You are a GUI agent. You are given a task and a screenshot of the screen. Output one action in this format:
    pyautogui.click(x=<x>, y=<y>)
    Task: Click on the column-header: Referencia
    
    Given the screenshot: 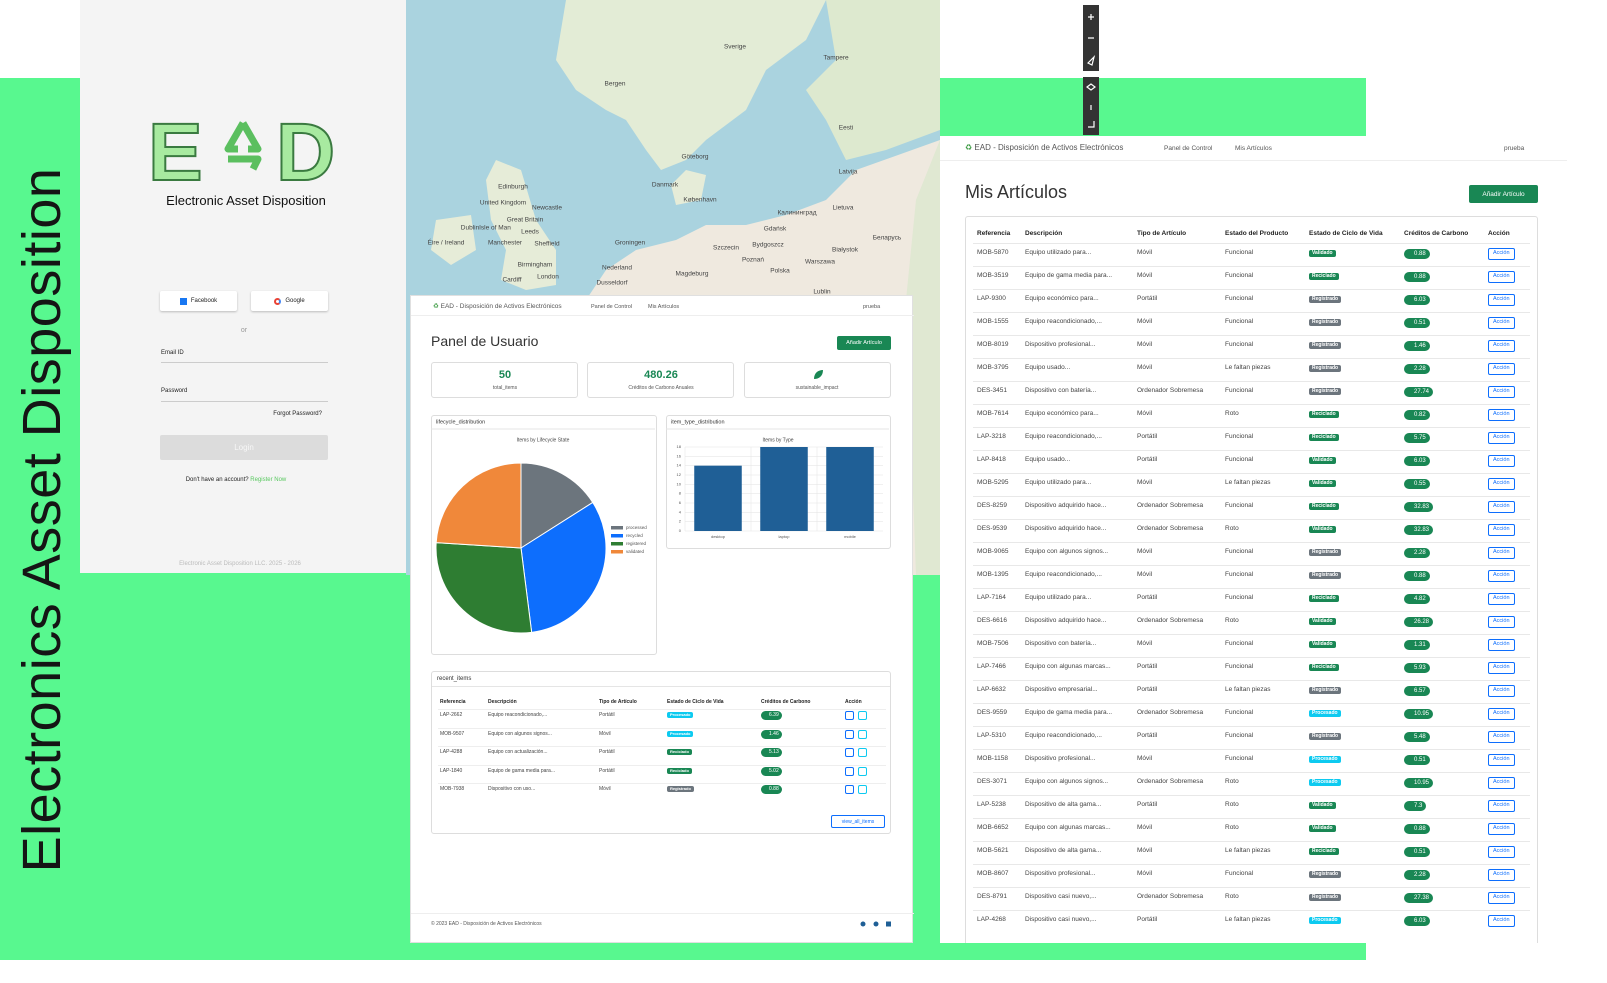 What is the action you would take?
    pyautogui.click(x=453, y=702)
    